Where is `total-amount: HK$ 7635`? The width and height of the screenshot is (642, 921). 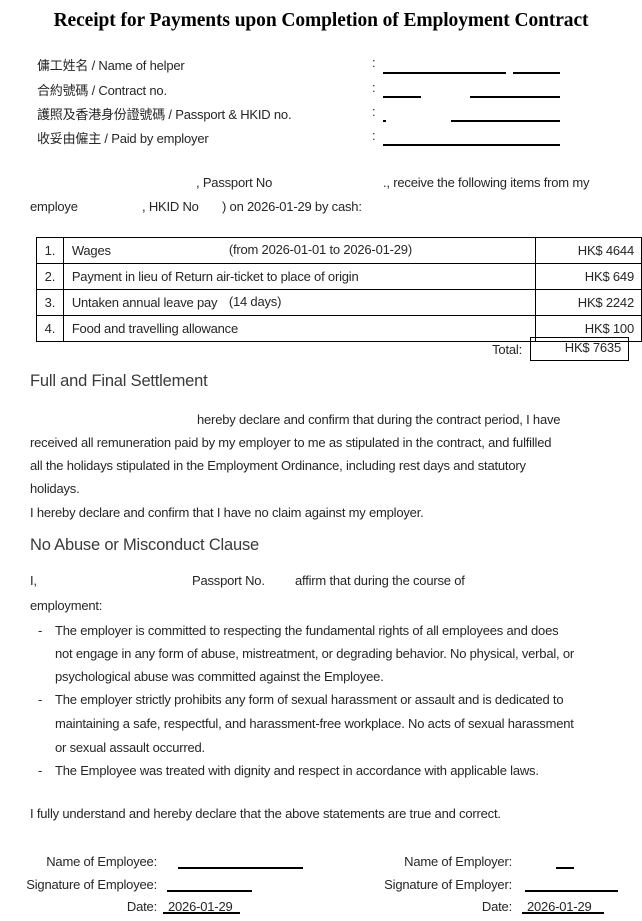
total-amount: HK$ 7635 is located at coordinates (579, 349).